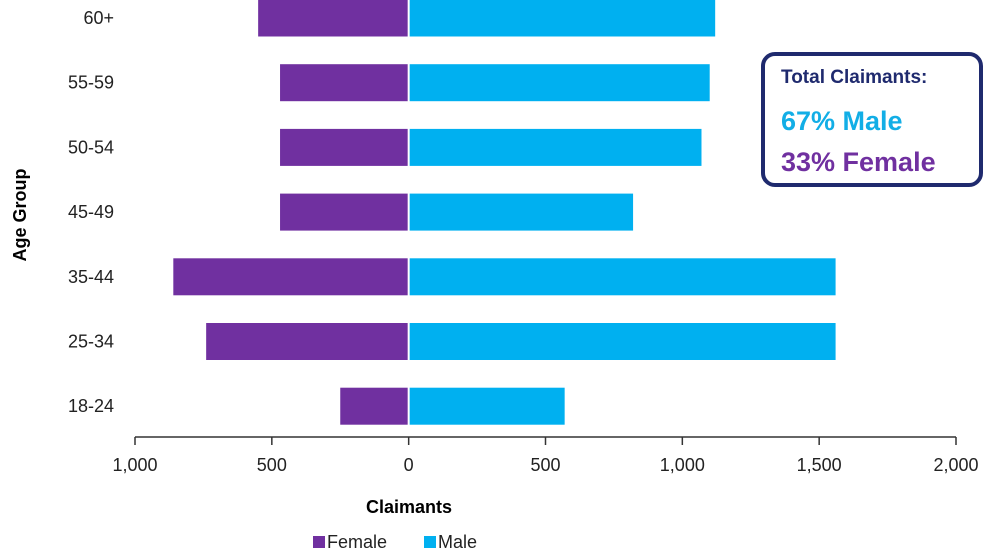  Describe the element at coordinates (357, 542) in the screenshot. I see `legend-label-female: Female` at that location.